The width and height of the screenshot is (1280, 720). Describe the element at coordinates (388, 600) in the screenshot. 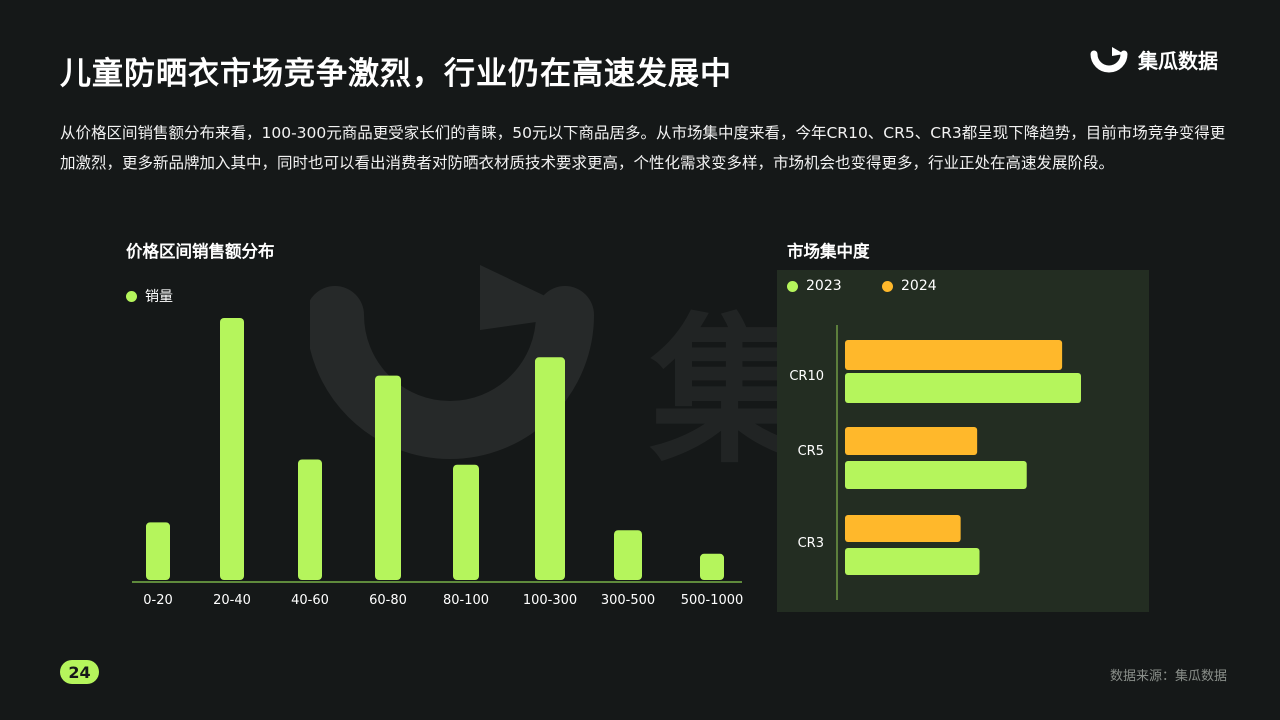

I see `x-tick-label: 60-80` at that location.